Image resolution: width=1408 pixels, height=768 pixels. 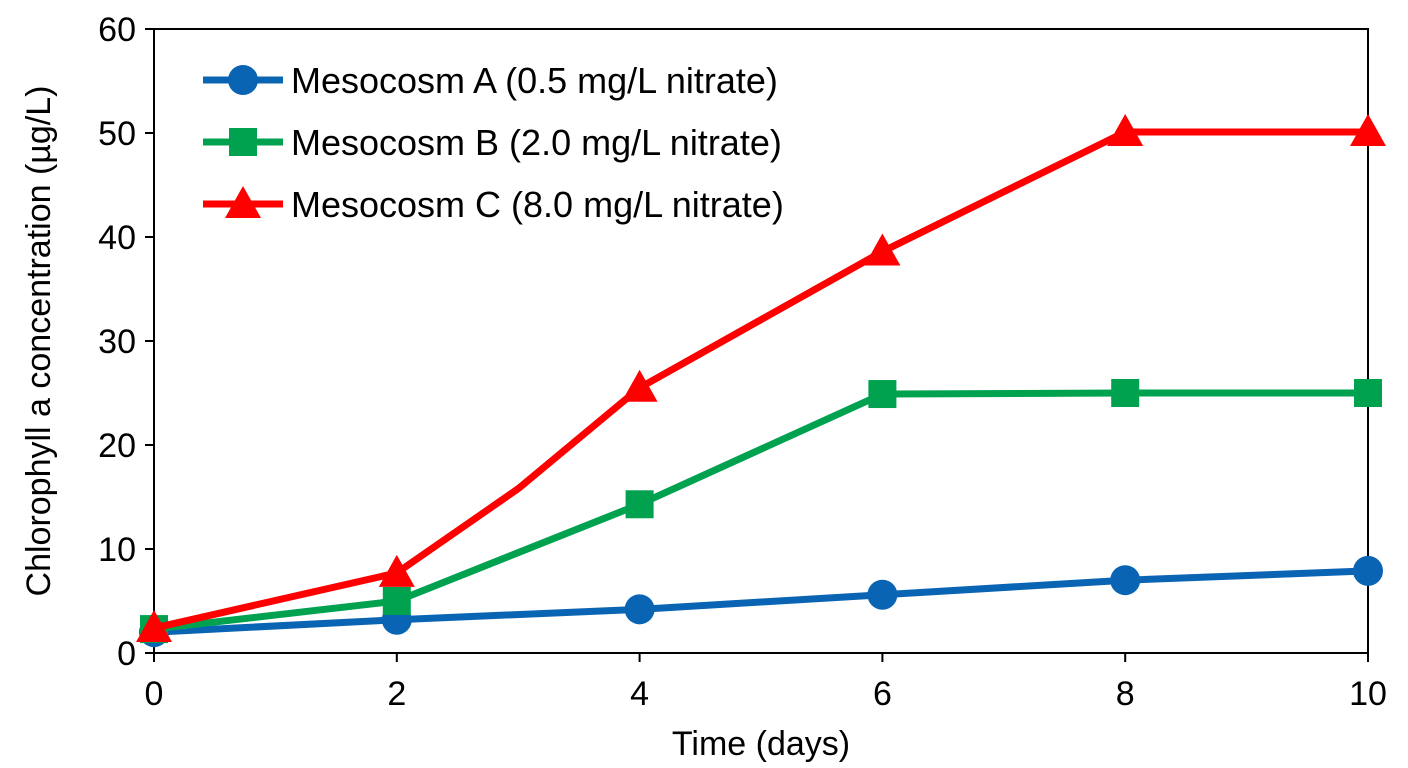 I want to click on y-tick-label: 10, so click(x=117, y=550).